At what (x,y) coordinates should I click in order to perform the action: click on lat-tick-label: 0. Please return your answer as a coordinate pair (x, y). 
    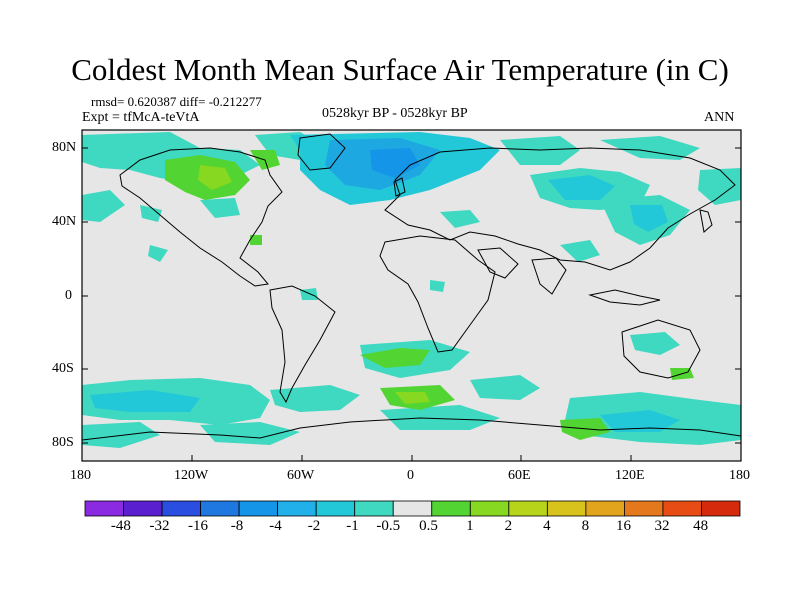
    Looking at the image, I should click on (68, 295).